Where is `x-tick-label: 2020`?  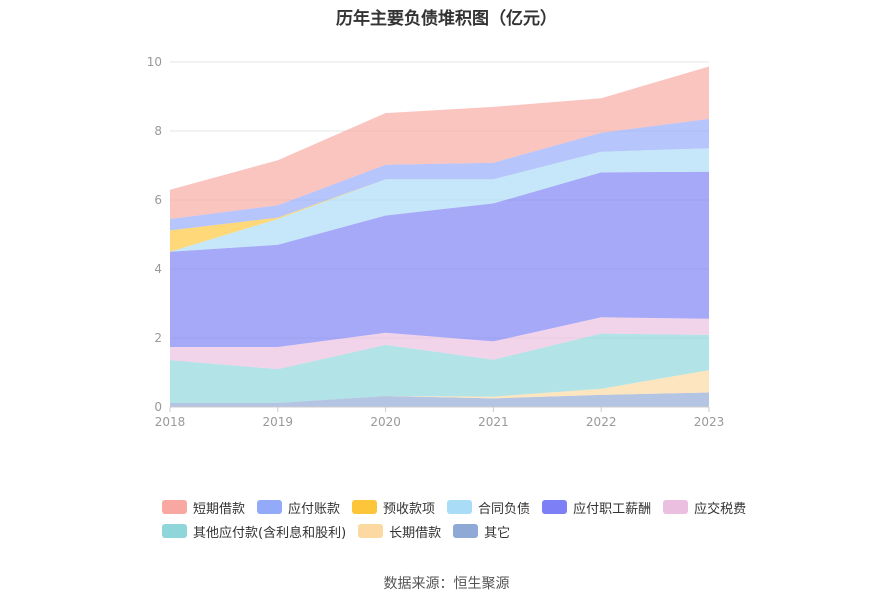
x-tick-label: 2020 is located at coordinates (385, 422).